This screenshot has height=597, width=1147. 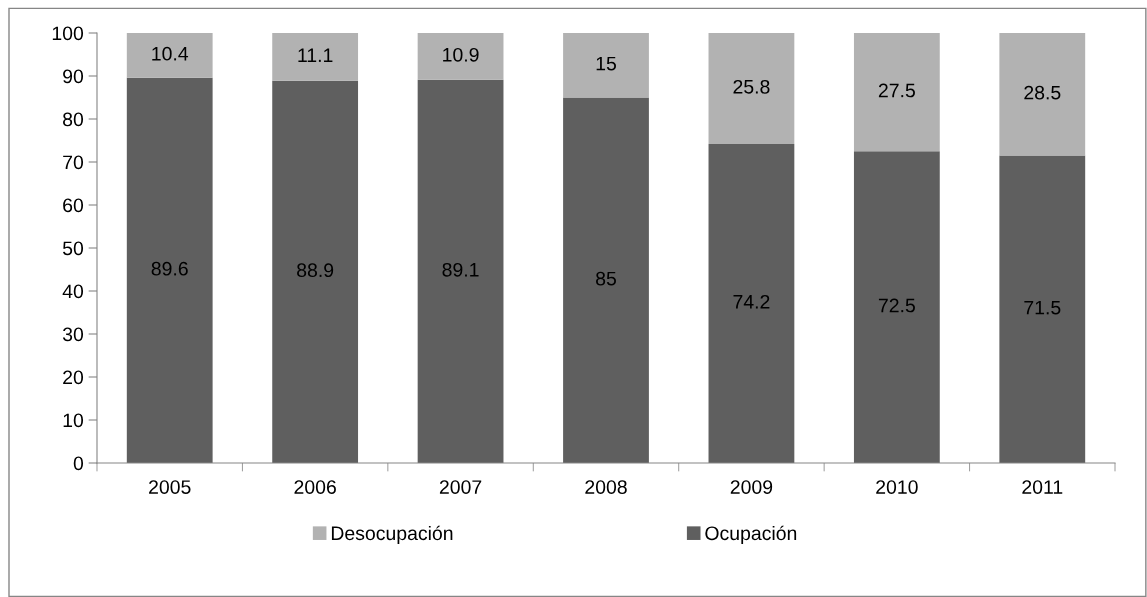 I want to click on y-tick-label: 90, so click(x=73, y=76).